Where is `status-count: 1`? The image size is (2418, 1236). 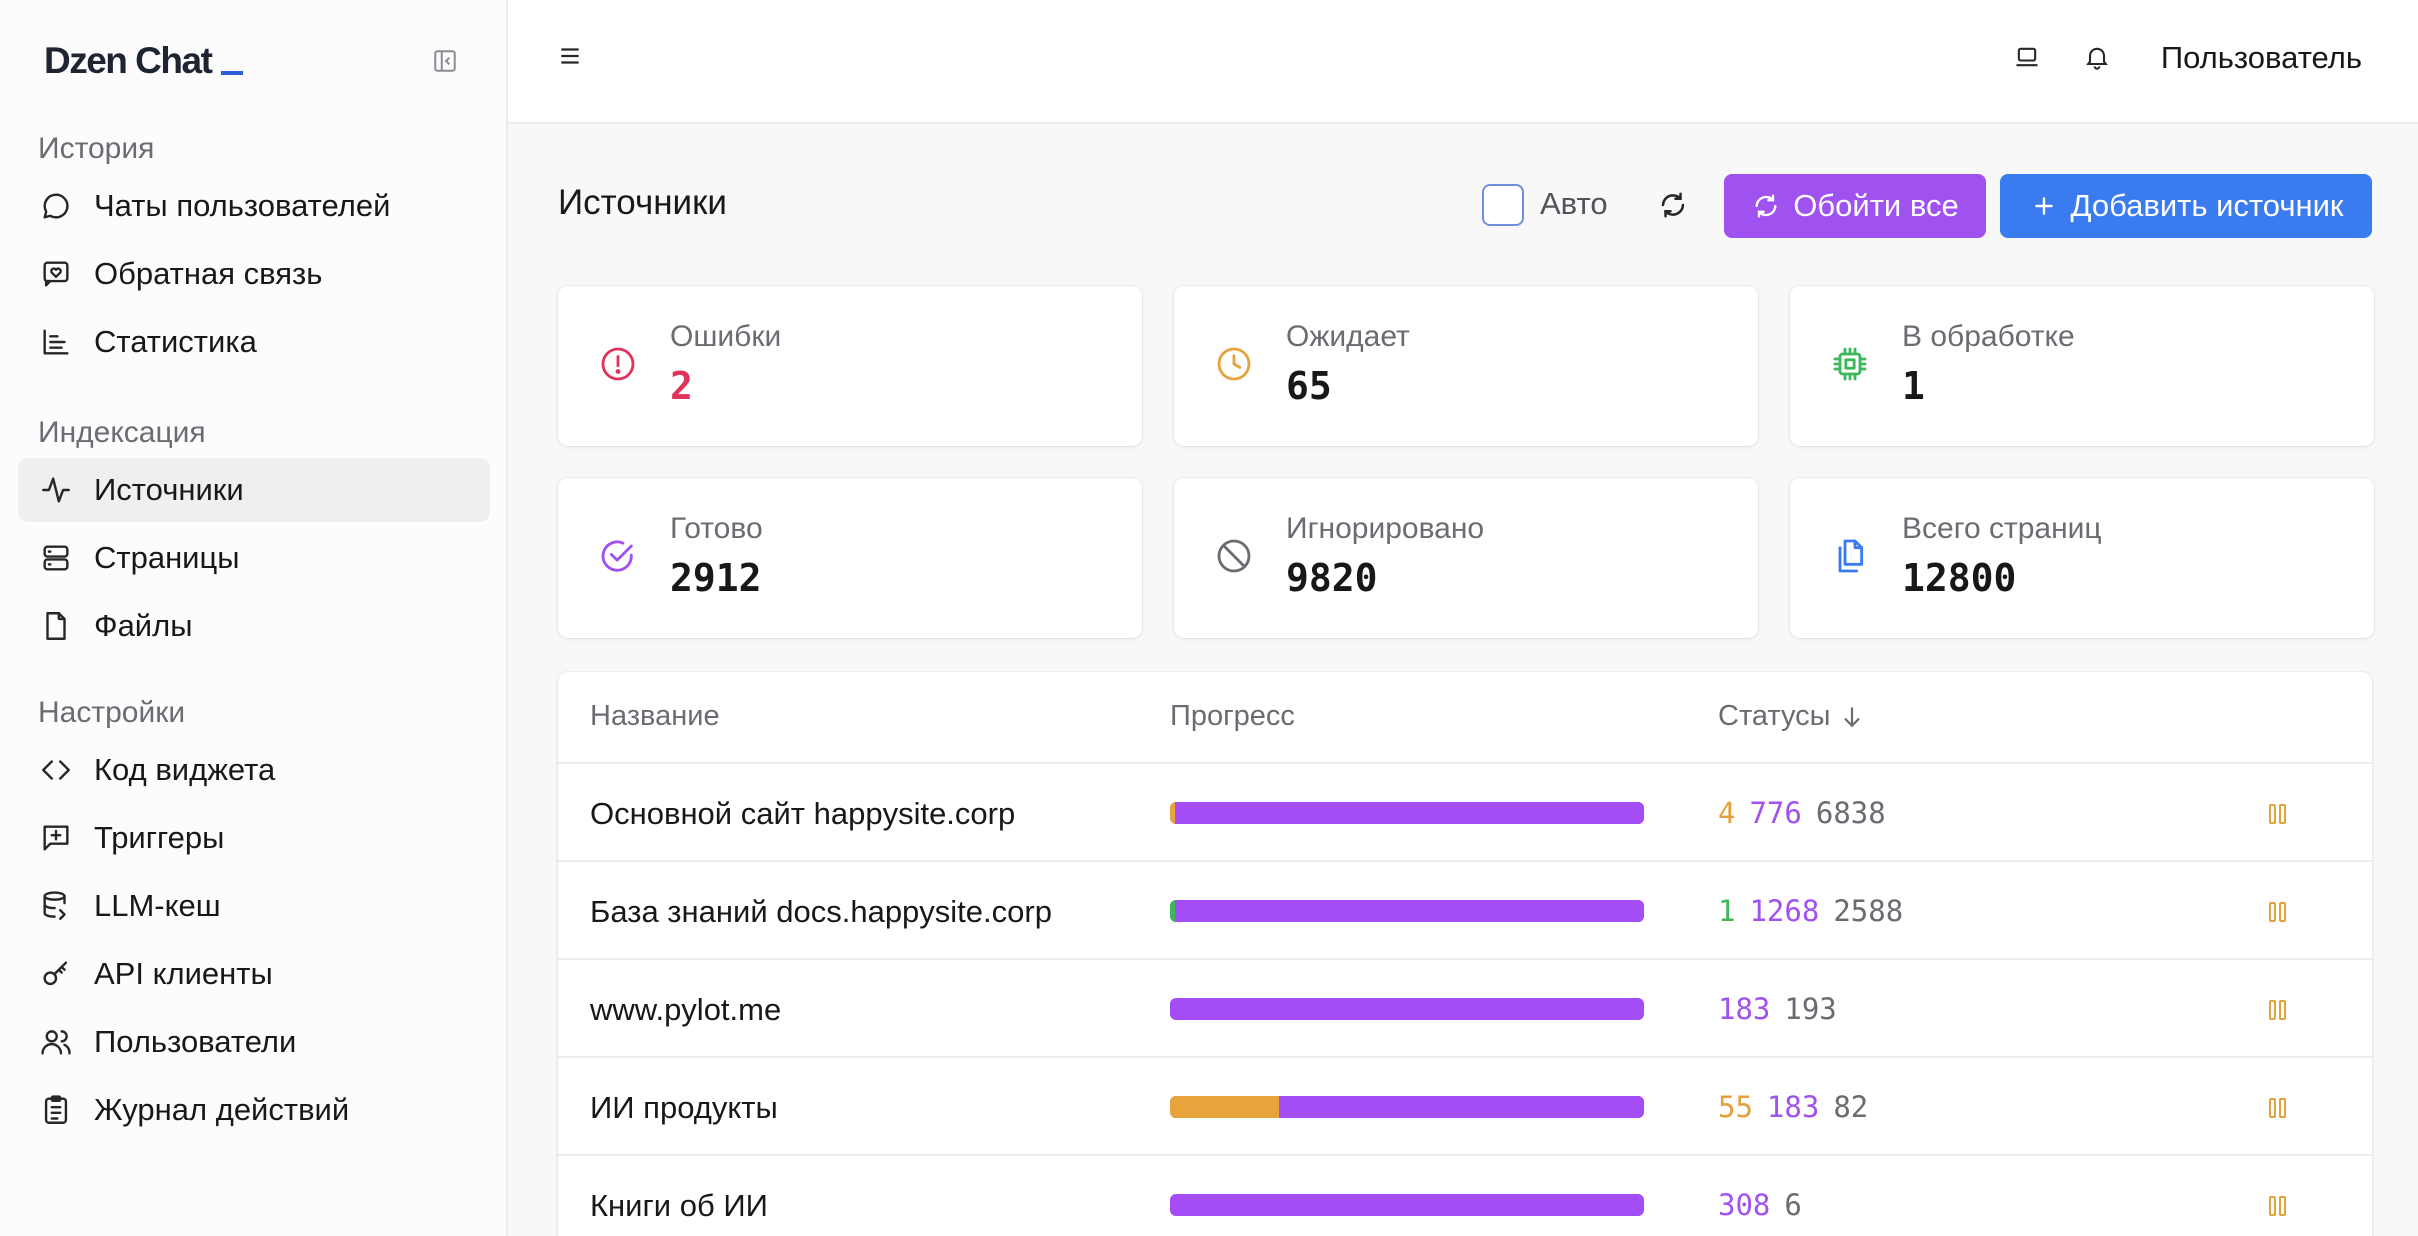
status-count: 1 is located at coordinates (1727, 911).